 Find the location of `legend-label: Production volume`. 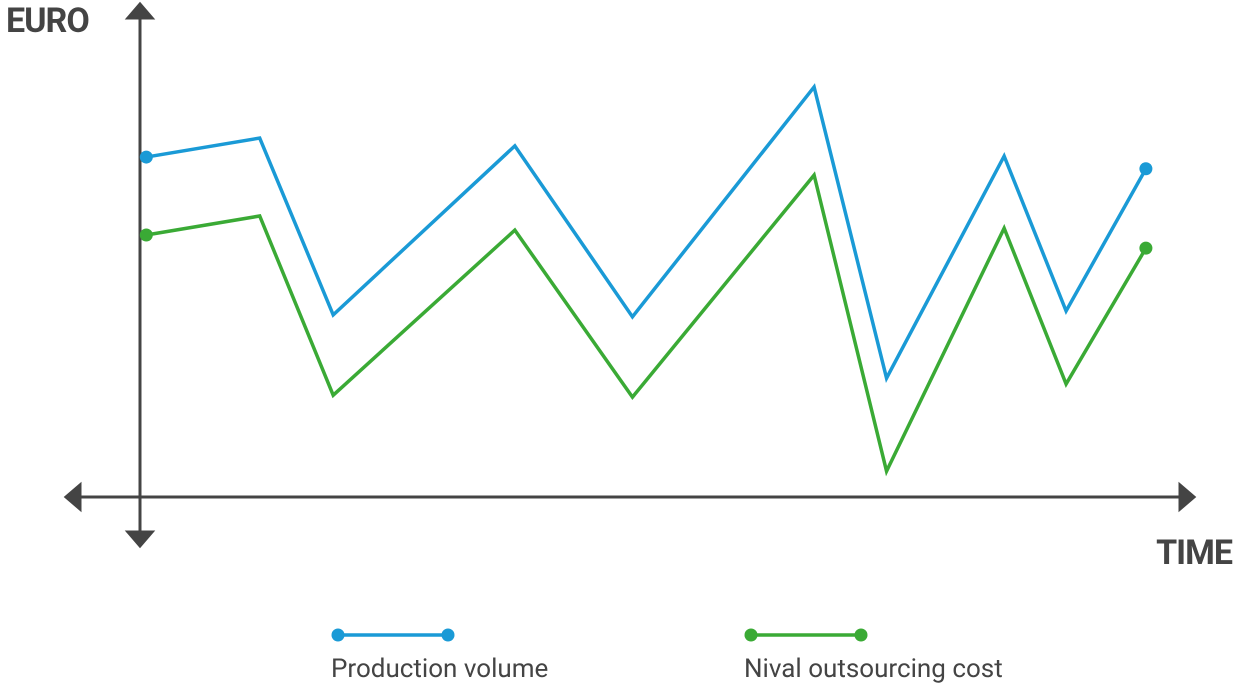

legend-label: Production volume is located at coordinates (439, 669).